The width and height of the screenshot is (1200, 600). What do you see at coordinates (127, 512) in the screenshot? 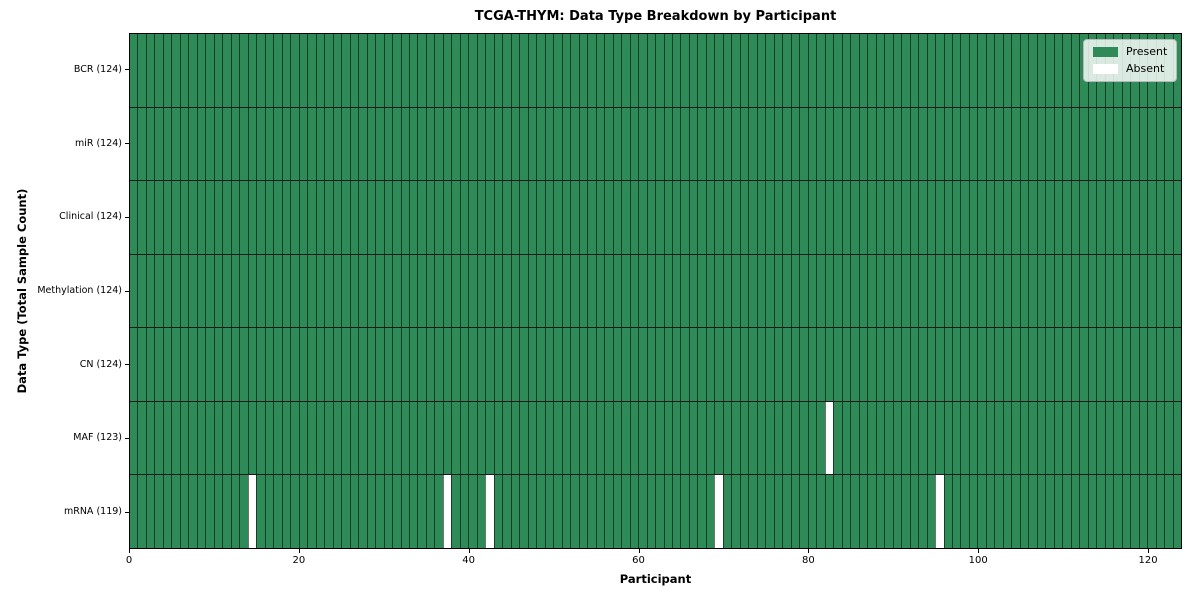
I see `y-tick-mark` at bounding box center [127, 512].